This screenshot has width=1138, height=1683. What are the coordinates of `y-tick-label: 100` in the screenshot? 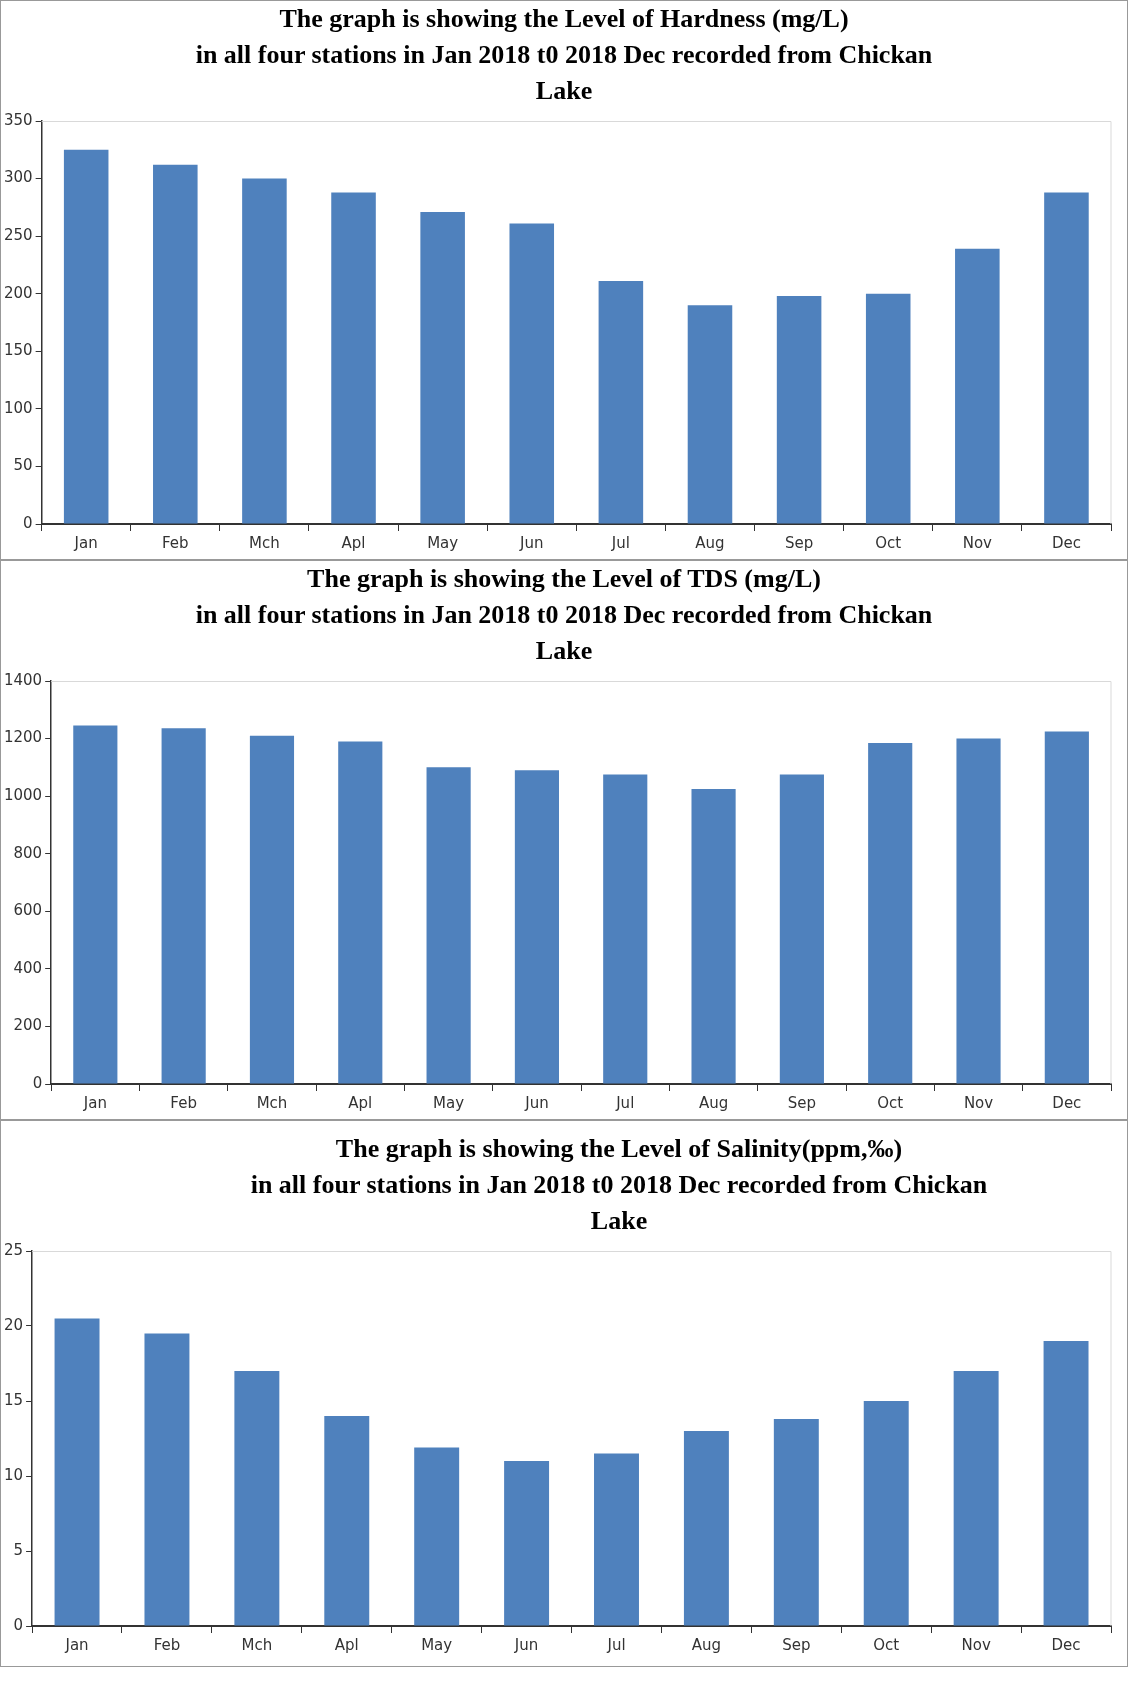 It's located at (18, 407).